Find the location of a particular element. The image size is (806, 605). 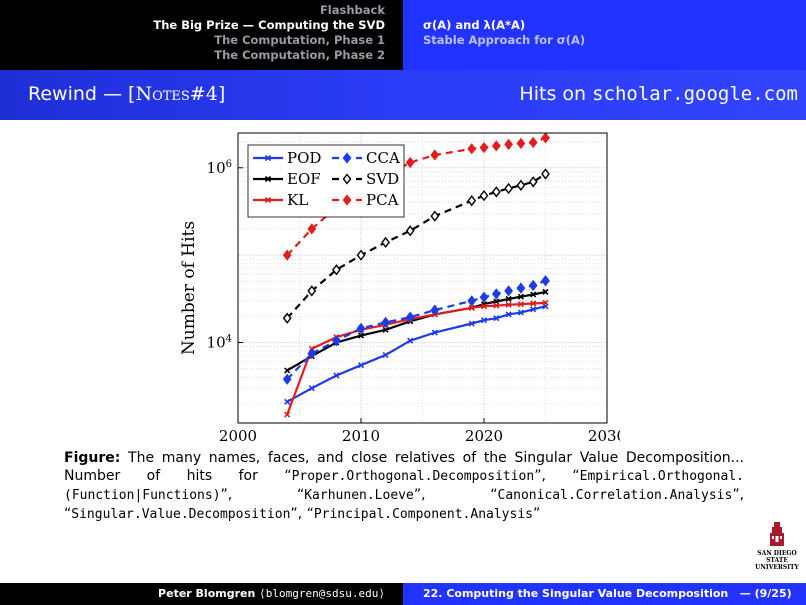

legend-marker-svd is located at coordinates (347, 179).